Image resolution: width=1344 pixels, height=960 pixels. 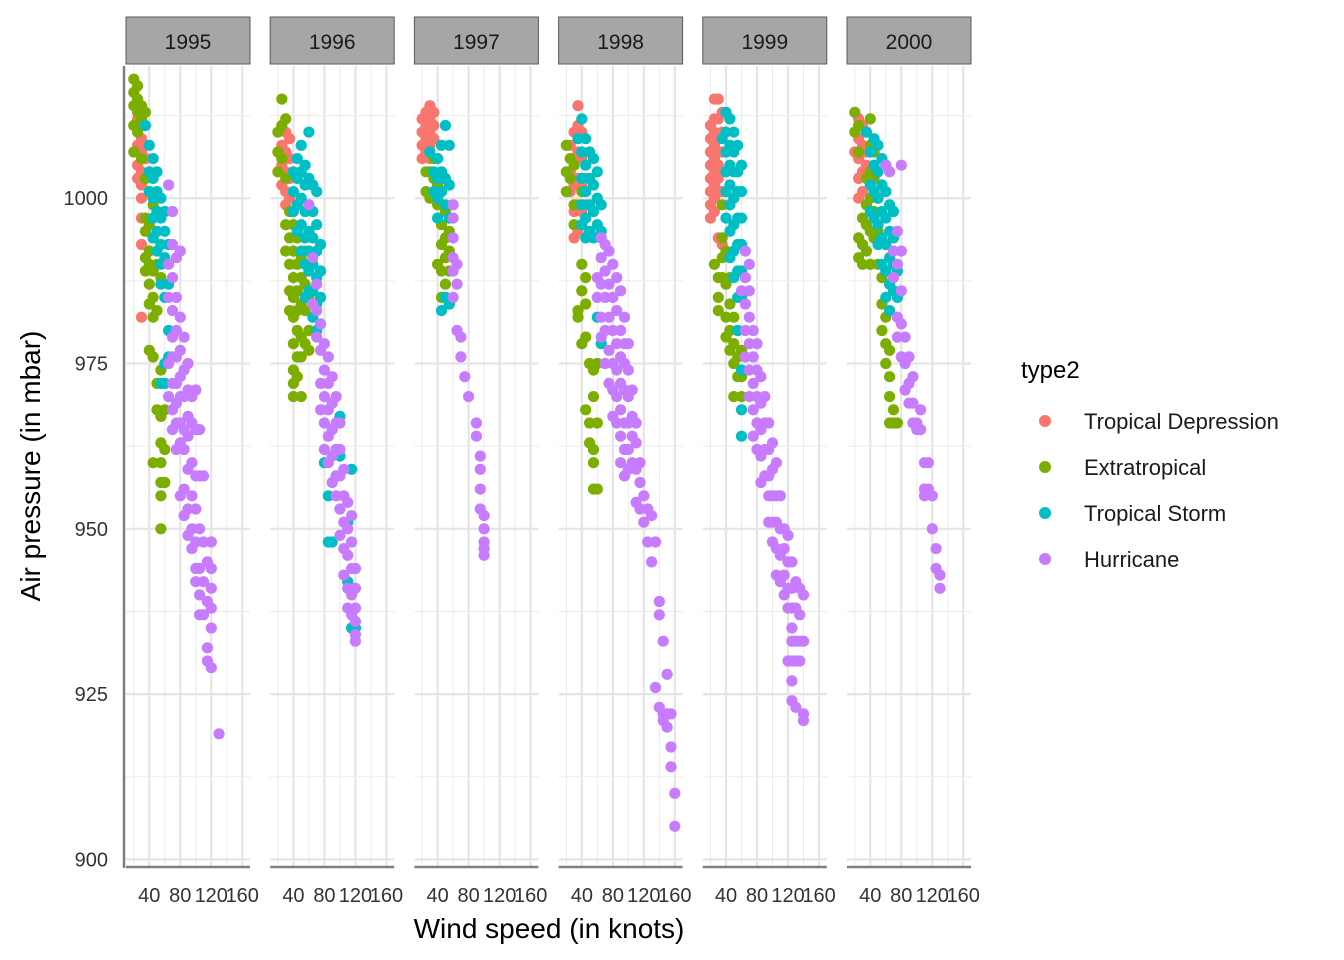 I want to click on x-tick-label: 80, so click(x=469, y=896).